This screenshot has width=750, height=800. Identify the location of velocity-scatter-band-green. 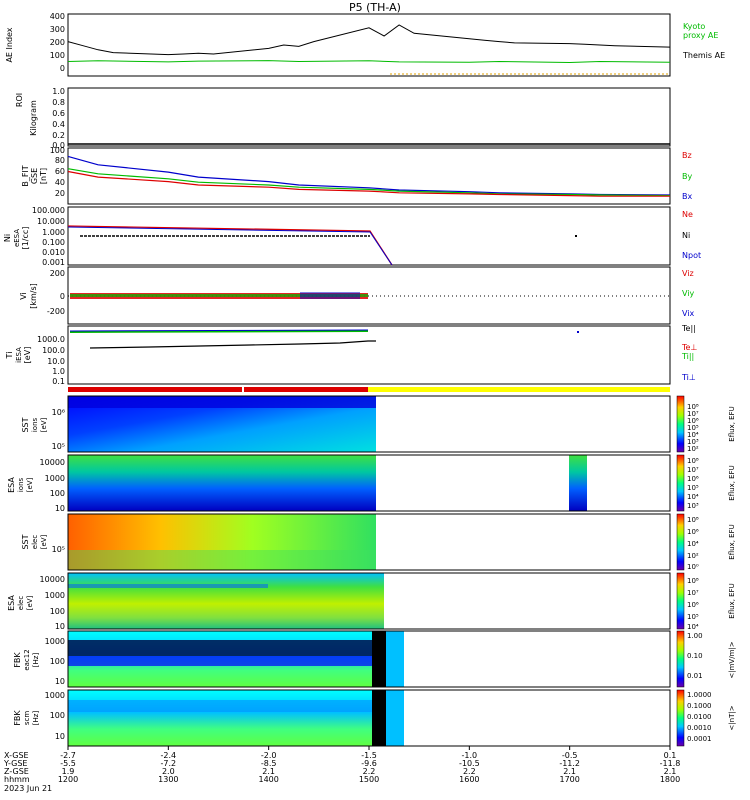
(219, 295).